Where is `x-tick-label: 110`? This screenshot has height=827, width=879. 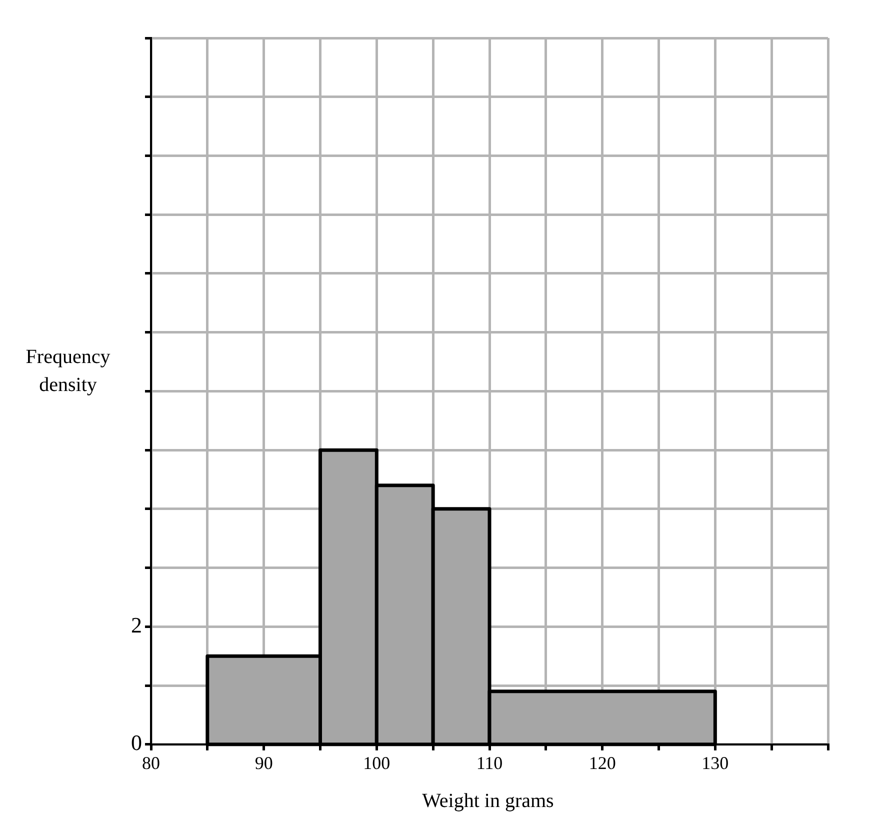 x-tick-label: 110 is located at coordinates (489, 762).